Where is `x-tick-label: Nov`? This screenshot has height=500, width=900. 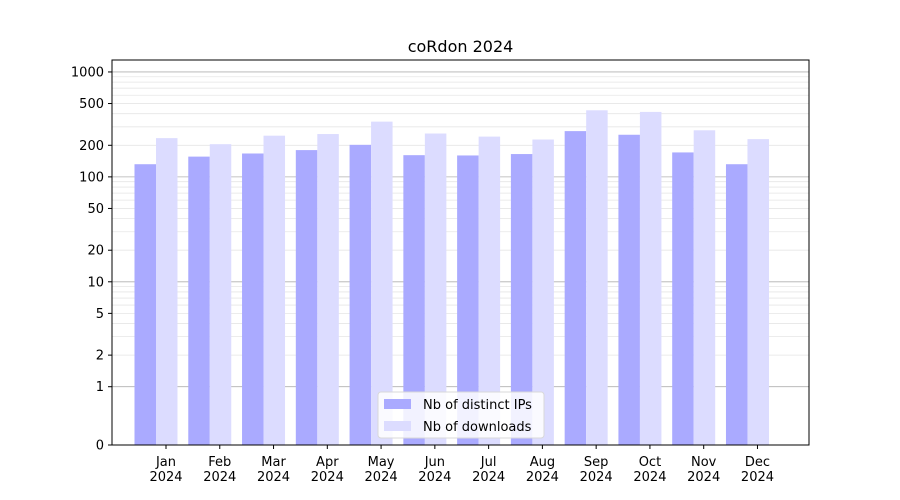
x-tick-label: Nov is located at coordinates (704, 462).